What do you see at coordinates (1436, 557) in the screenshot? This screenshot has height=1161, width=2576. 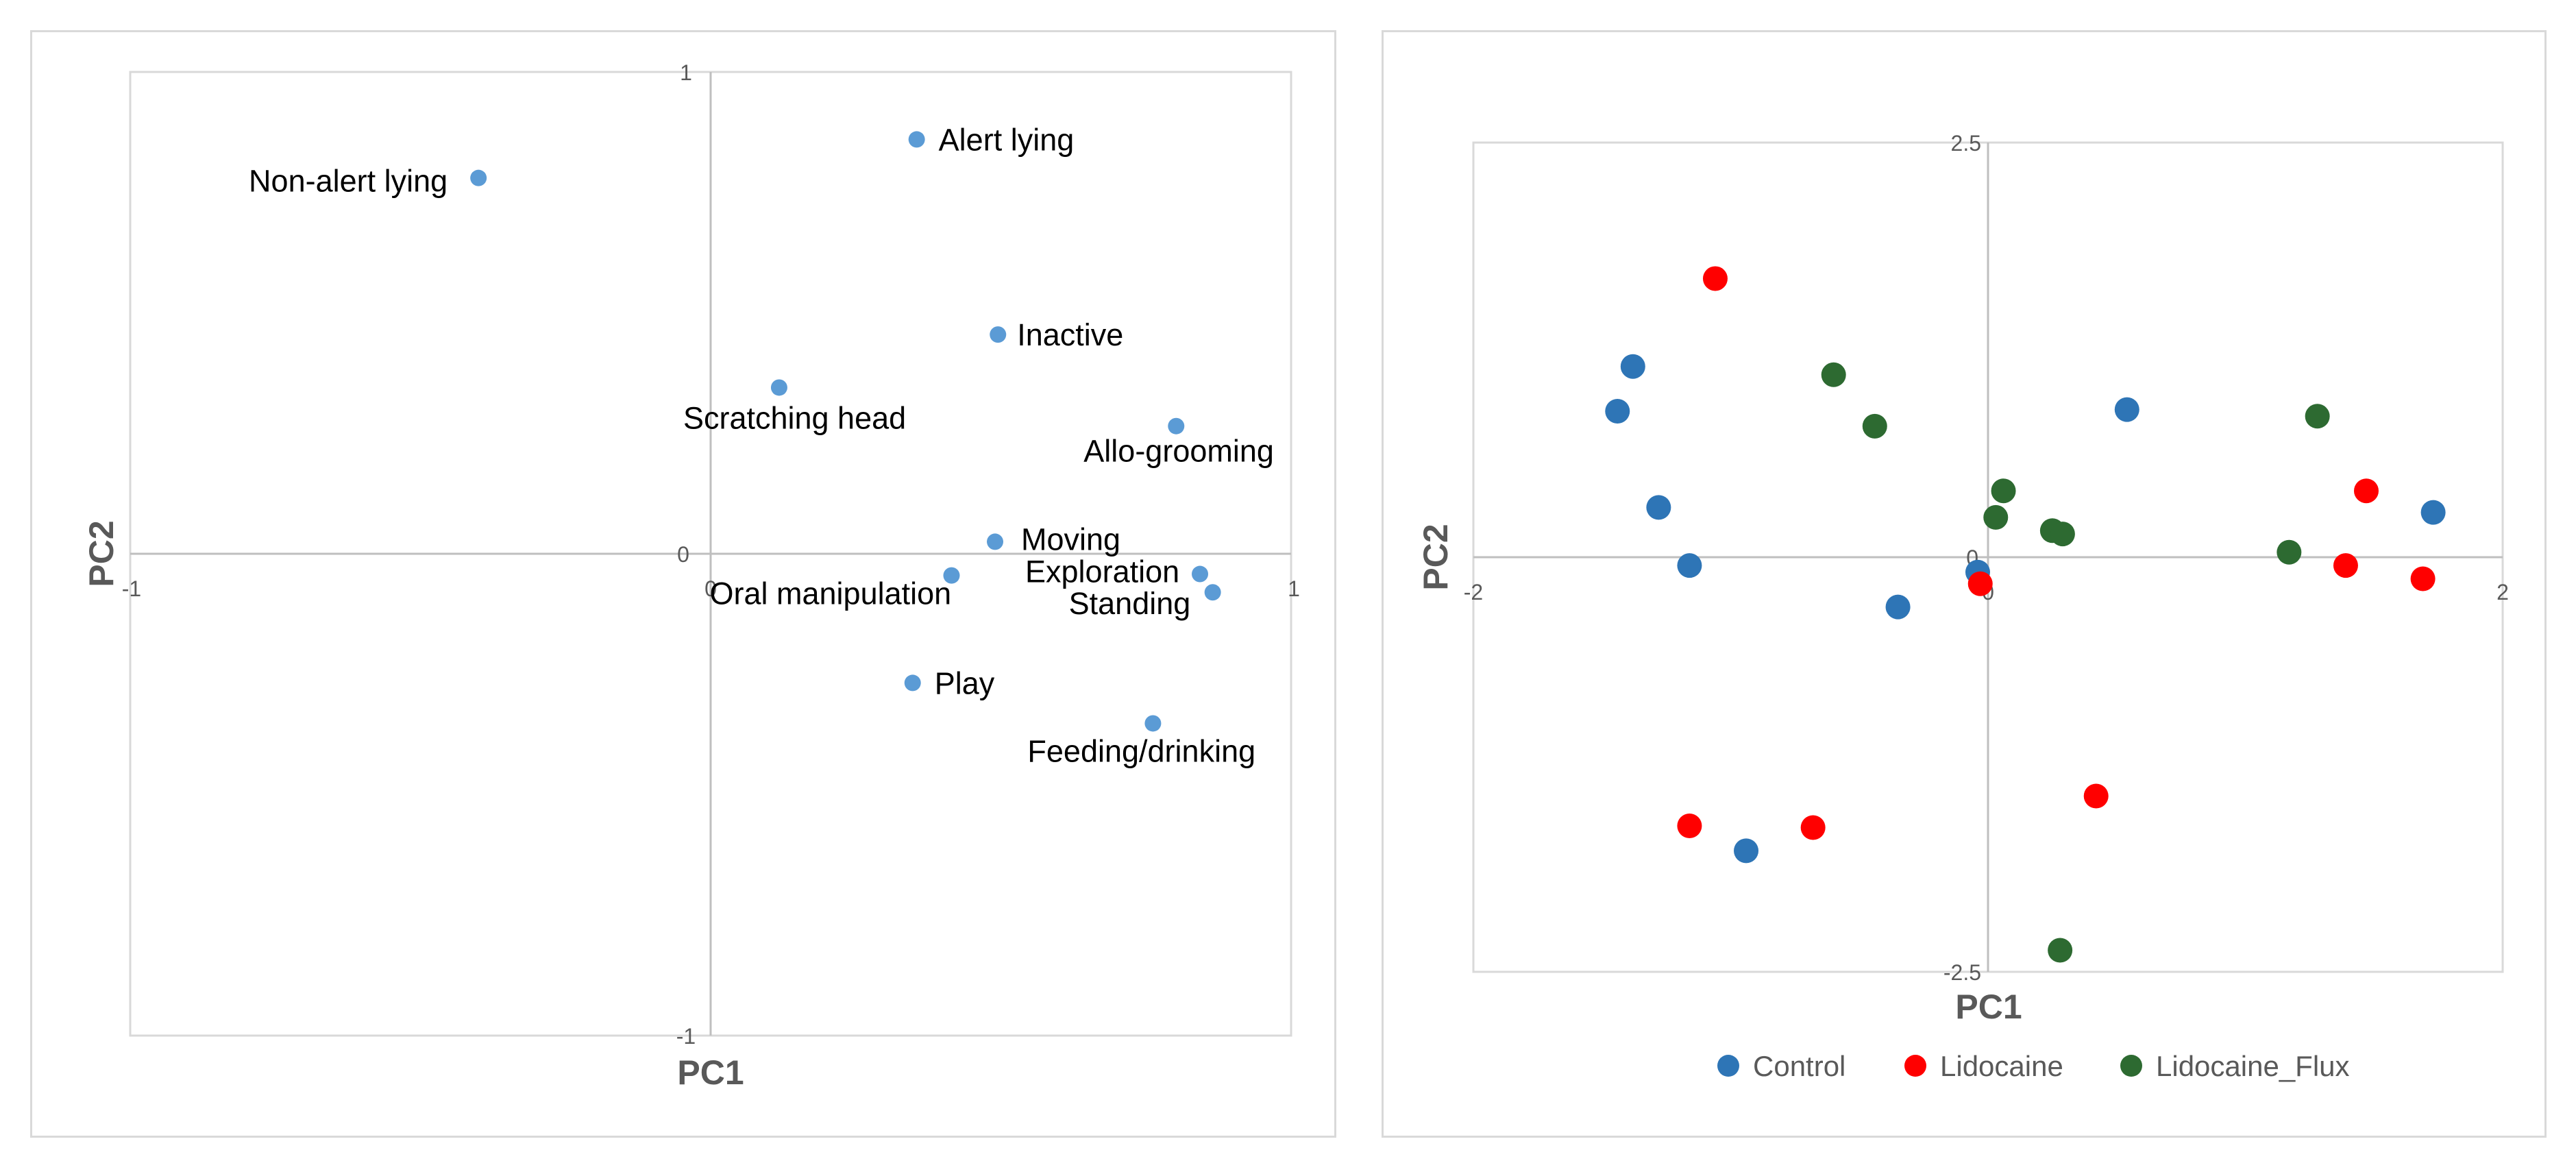 I see `y-axis-title-right: PC2` at bounding box center [1436, 557].